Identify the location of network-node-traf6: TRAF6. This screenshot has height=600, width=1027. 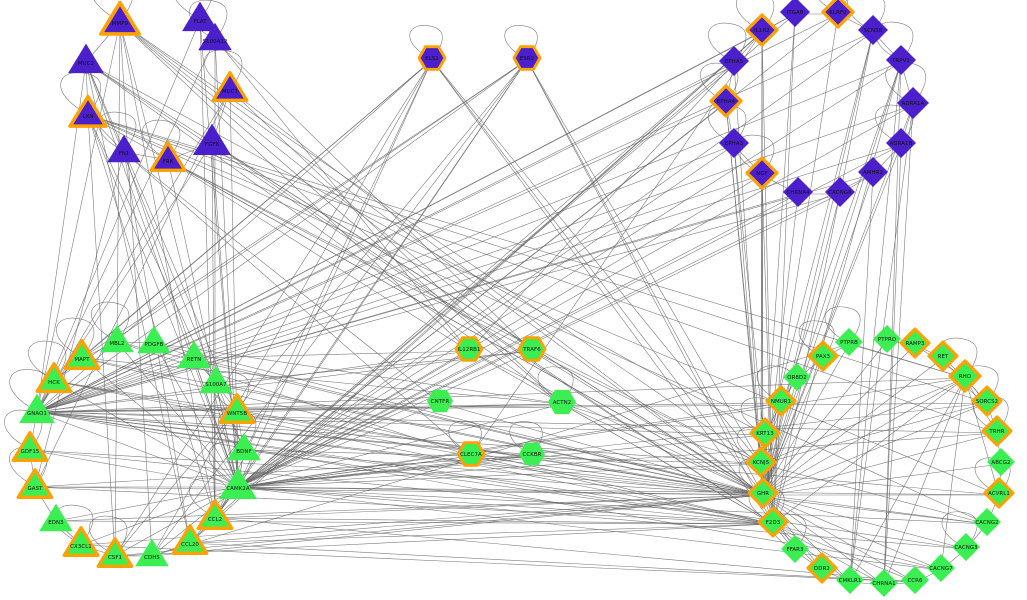
(532, 351).